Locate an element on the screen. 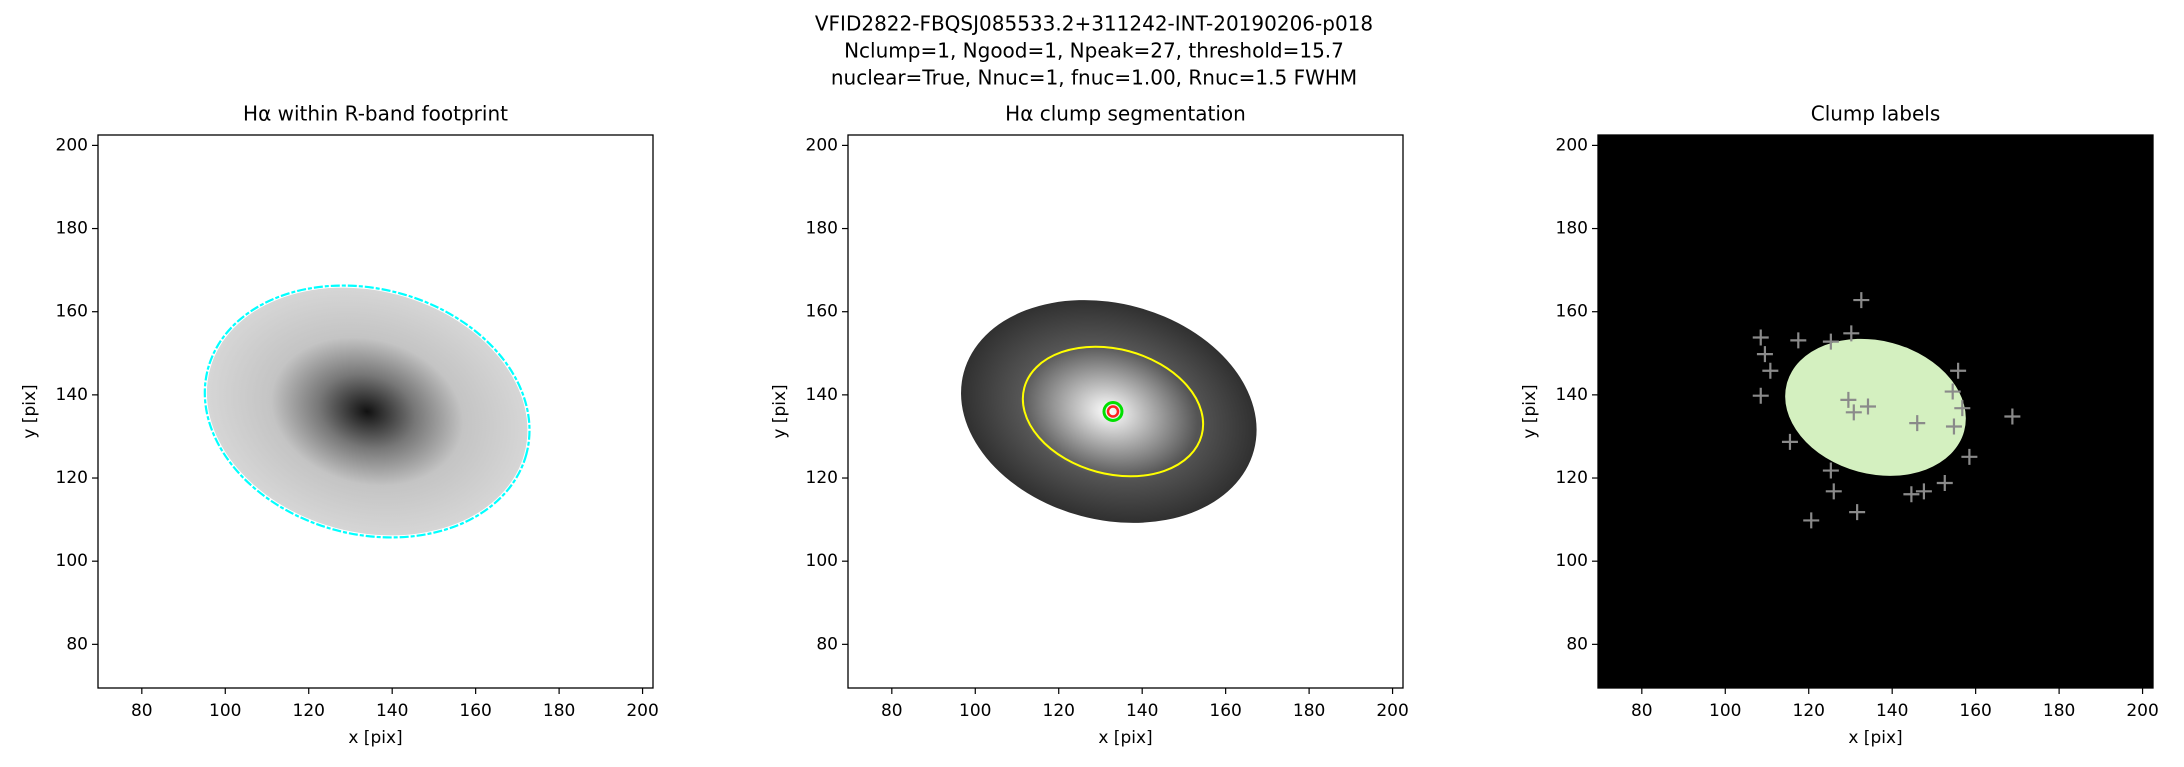 The width and height of the screenshot is (2184, 767). nucleus-core is located at coordinates (1113, 411).